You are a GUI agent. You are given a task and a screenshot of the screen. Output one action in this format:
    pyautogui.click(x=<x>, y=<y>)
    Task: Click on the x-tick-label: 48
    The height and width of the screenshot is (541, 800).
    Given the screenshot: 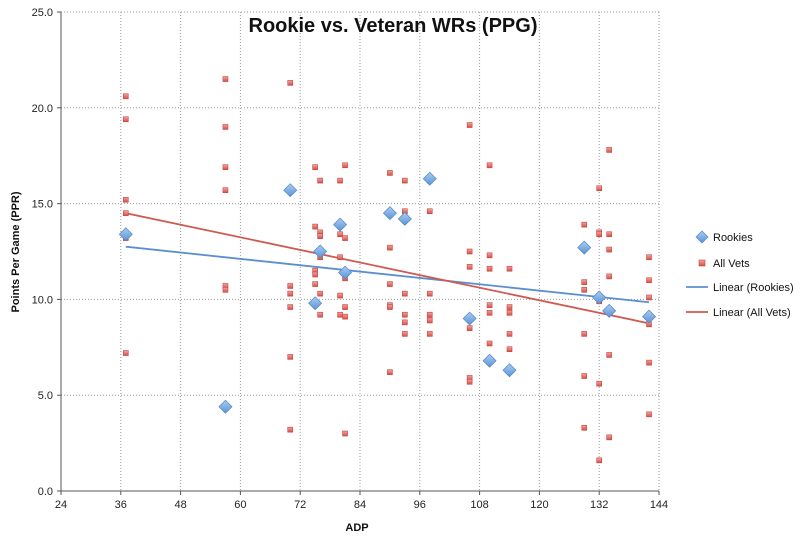 What is the action you would take?
    pyautogui.click(x=180, y=505)
    